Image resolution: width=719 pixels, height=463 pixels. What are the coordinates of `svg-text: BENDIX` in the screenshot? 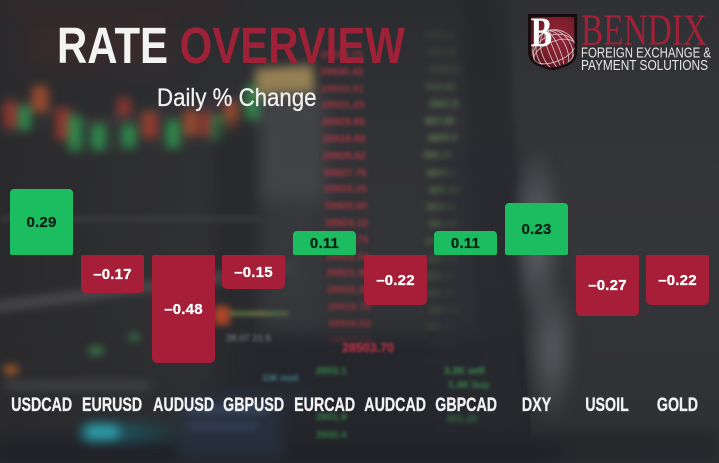 It's located at (644, 34).